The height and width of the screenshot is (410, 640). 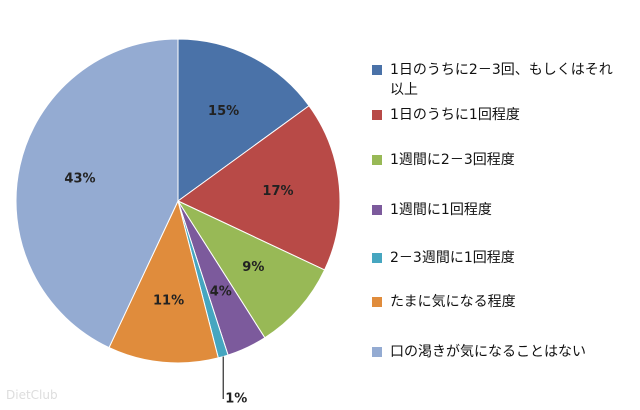 What do you see at coordinates (453, 302) in the screenshot?
I see `legend-label: たまに気になる程度` at bounding box center [453, 302].